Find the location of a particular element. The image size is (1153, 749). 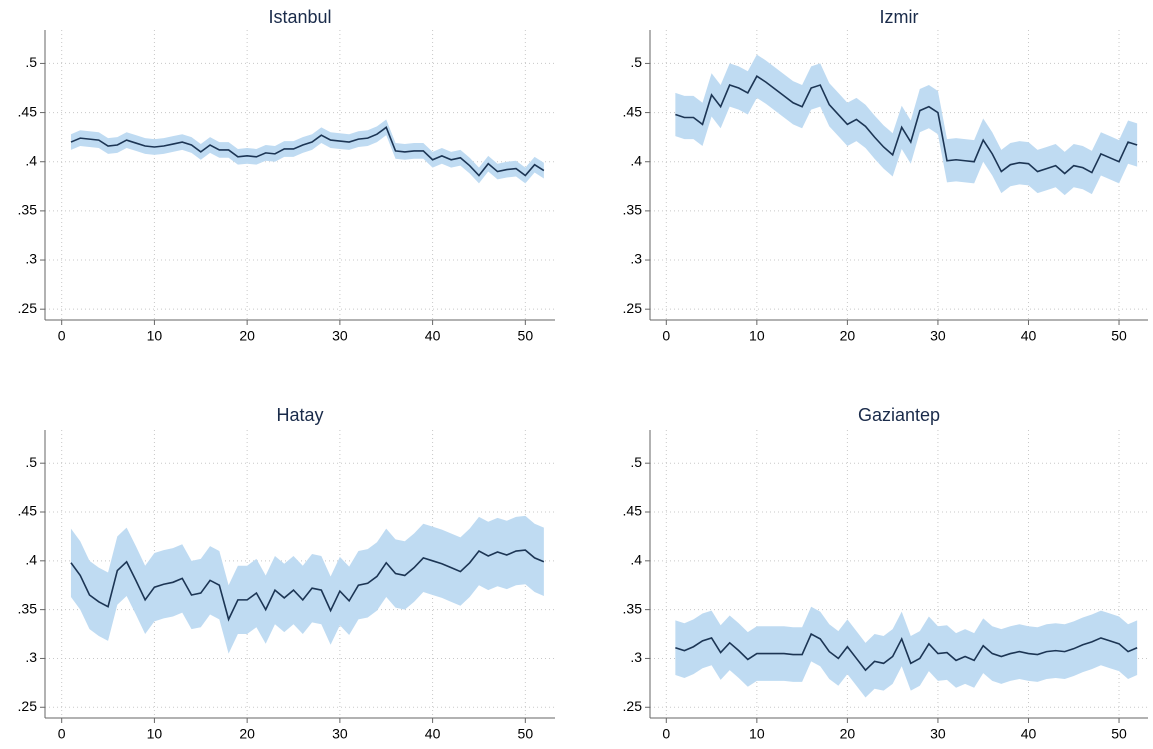

chart-title: Istanbul is located at coordinates (299, 17).